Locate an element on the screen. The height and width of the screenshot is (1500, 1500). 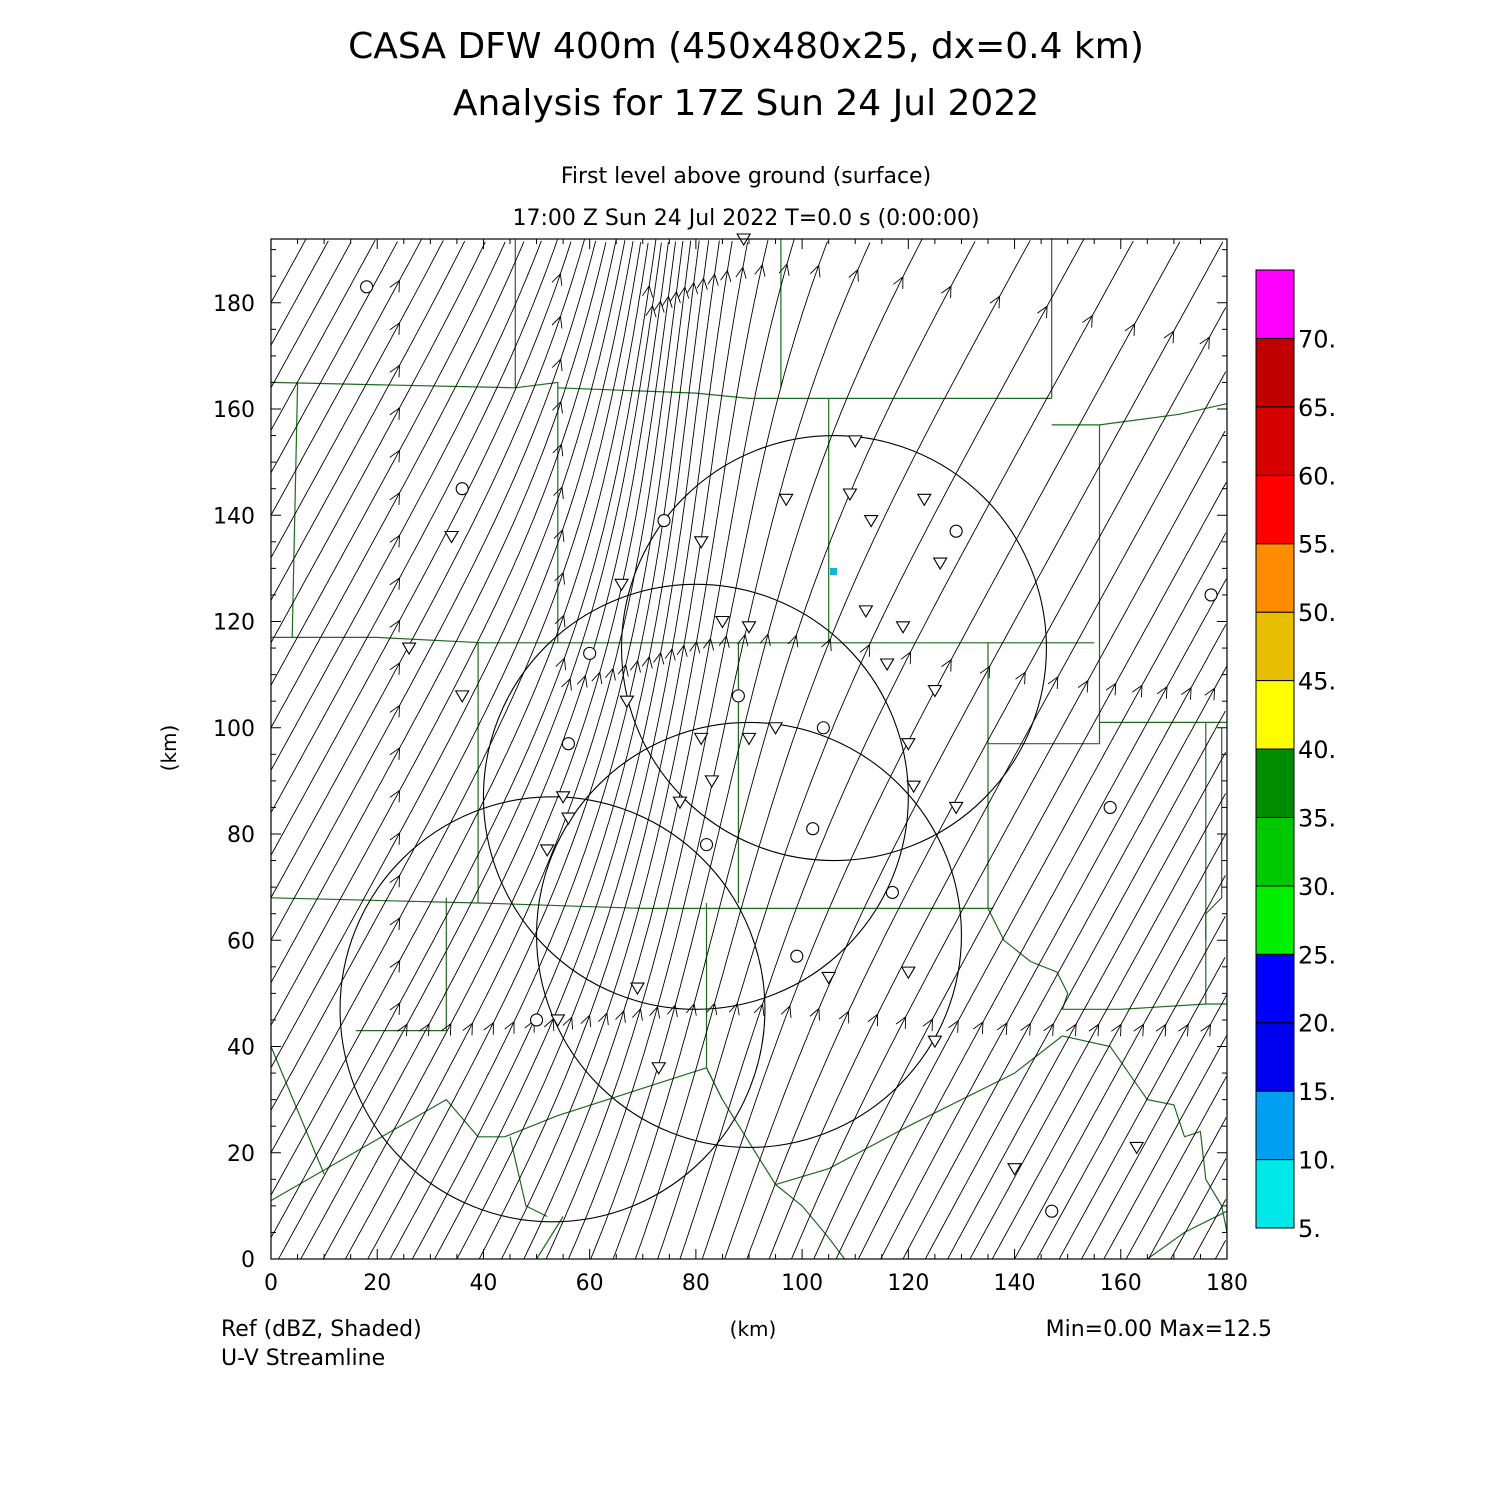
y-axis-label: (km) is located at coordinates (169, 748).